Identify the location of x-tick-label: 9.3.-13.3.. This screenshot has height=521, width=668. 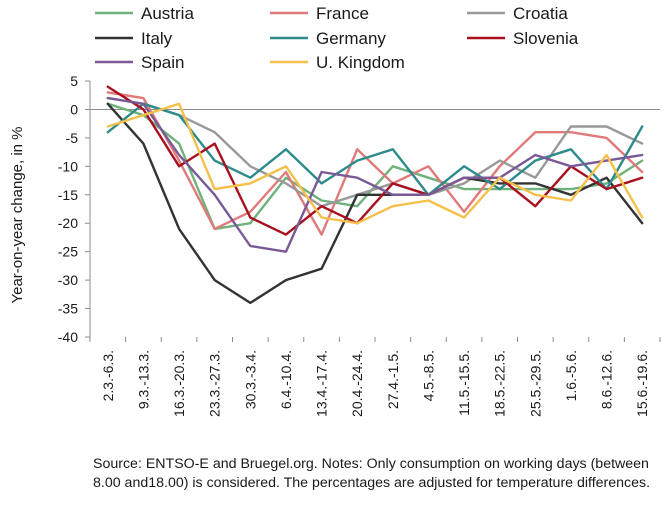
(143, 379).